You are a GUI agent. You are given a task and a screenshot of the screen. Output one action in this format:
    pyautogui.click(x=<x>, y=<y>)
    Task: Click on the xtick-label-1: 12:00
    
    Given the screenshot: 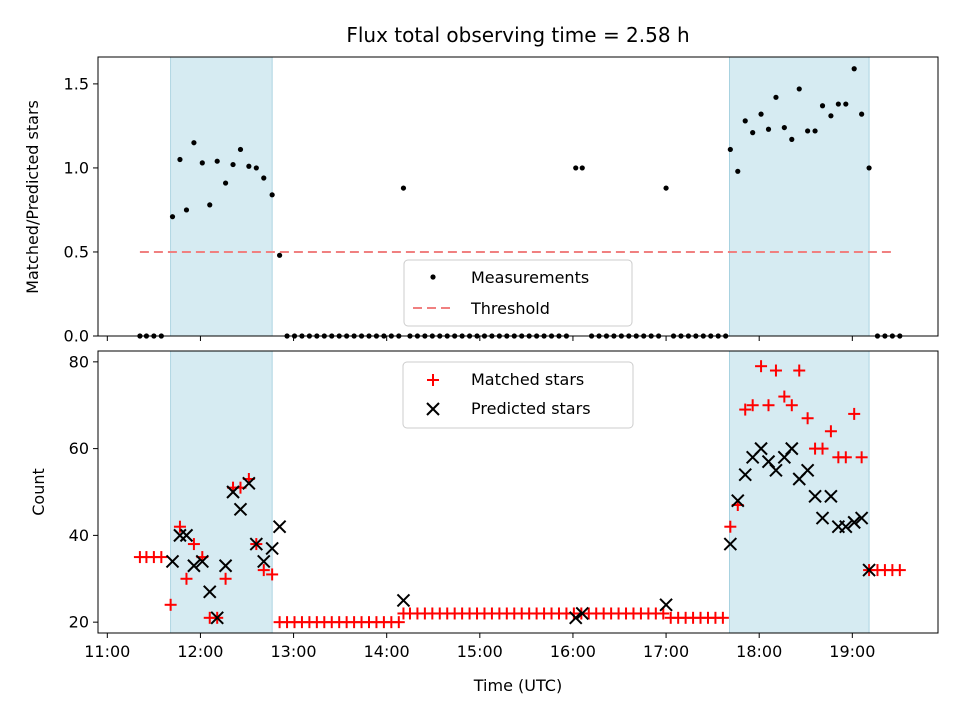 What is the action you would take?
    pyautogui.click(x=200, y=651)
    